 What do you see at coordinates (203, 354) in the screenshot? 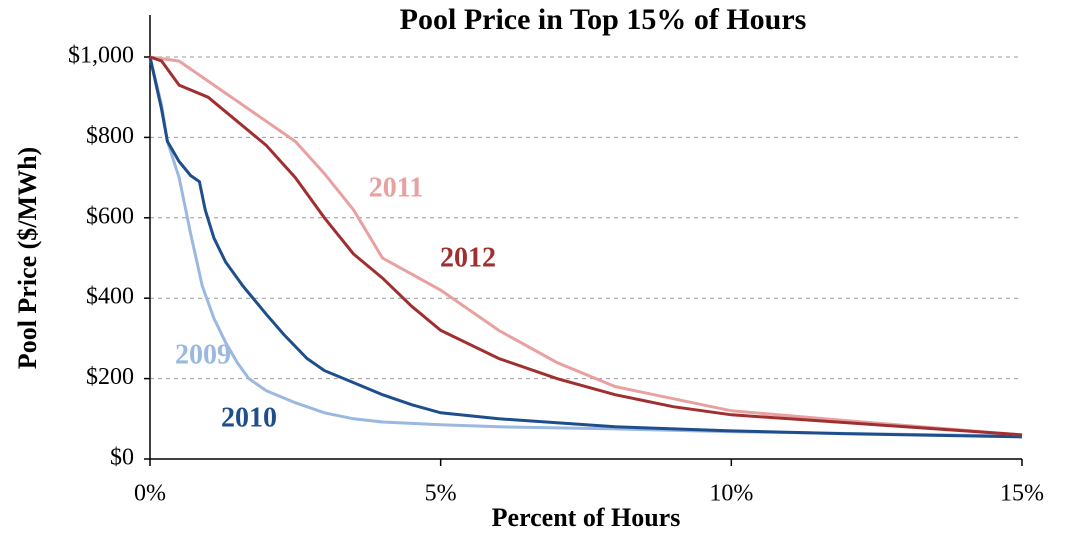
I see `series-label: 2009` at bounding box center [203, 354].